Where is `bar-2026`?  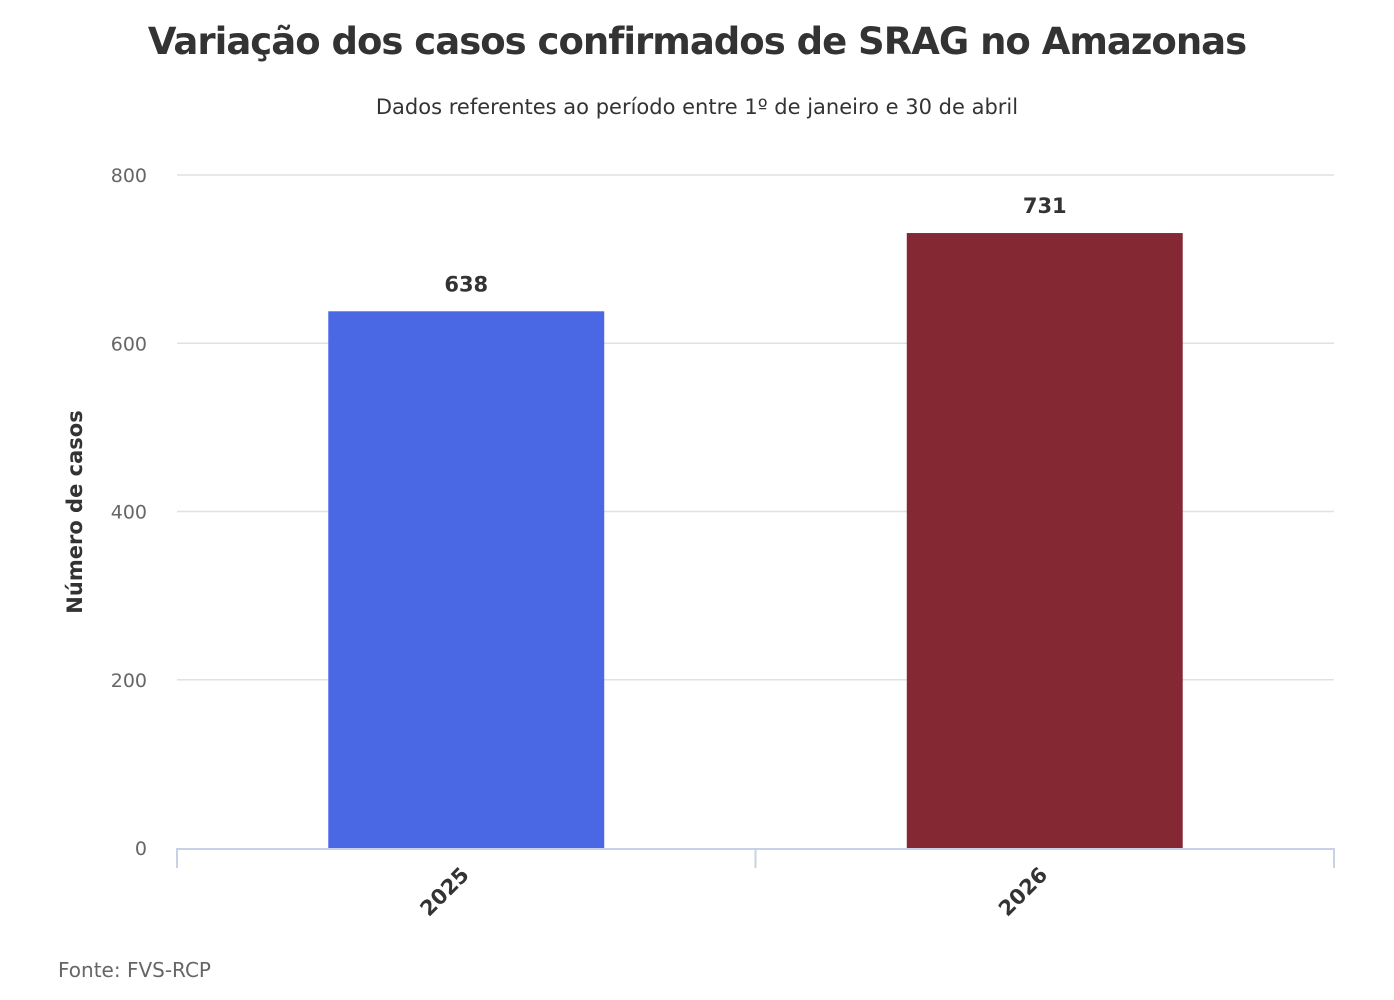 bar-2026 is located at coordinates (1044, 540).